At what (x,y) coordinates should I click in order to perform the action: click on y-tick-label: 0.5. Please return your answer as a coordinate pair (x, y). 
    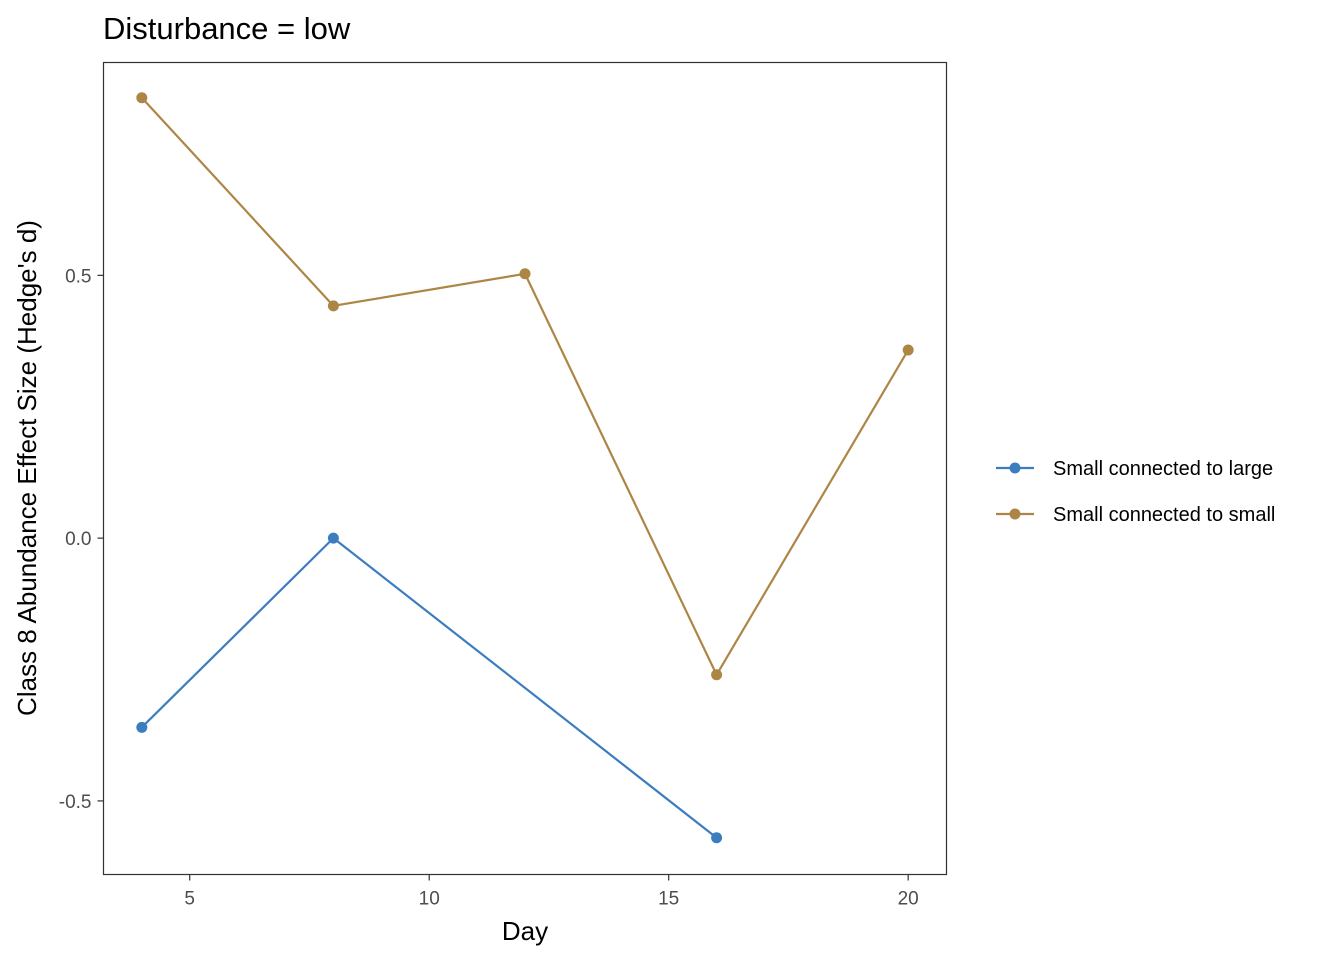
    Looking at the image, I should click on (78, 276).